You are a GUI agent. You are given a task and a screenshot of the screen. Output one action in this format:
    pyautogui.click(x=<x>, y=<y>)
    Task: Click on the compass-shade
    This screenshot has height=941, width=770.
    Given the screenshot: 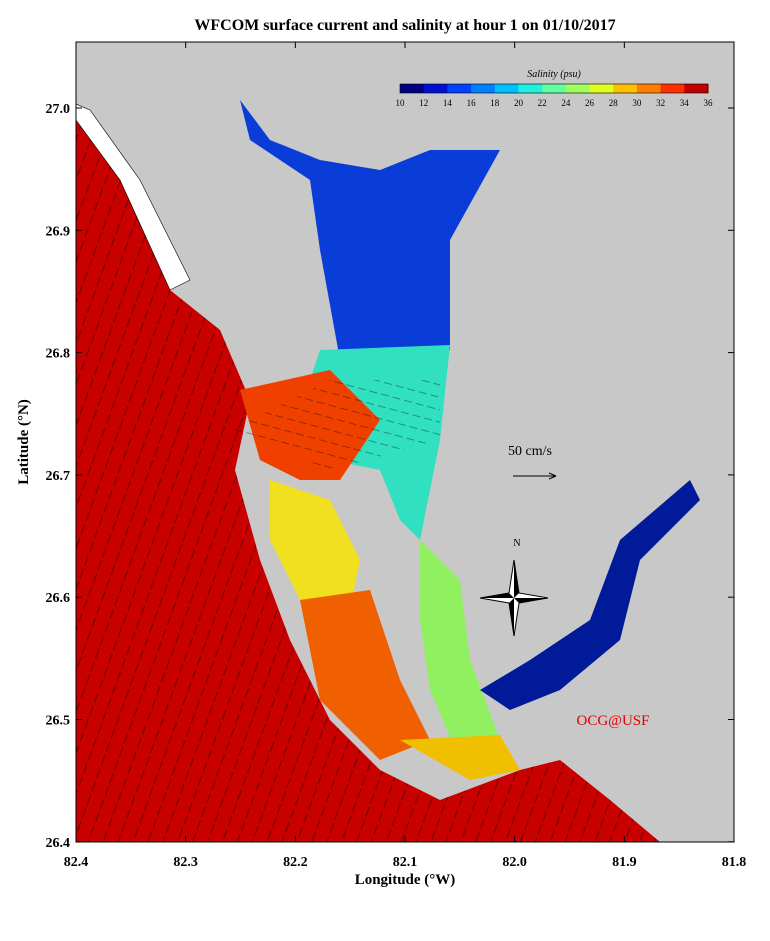 What is the action you would take?
    pyautogui.click(x=514, y=598)
    